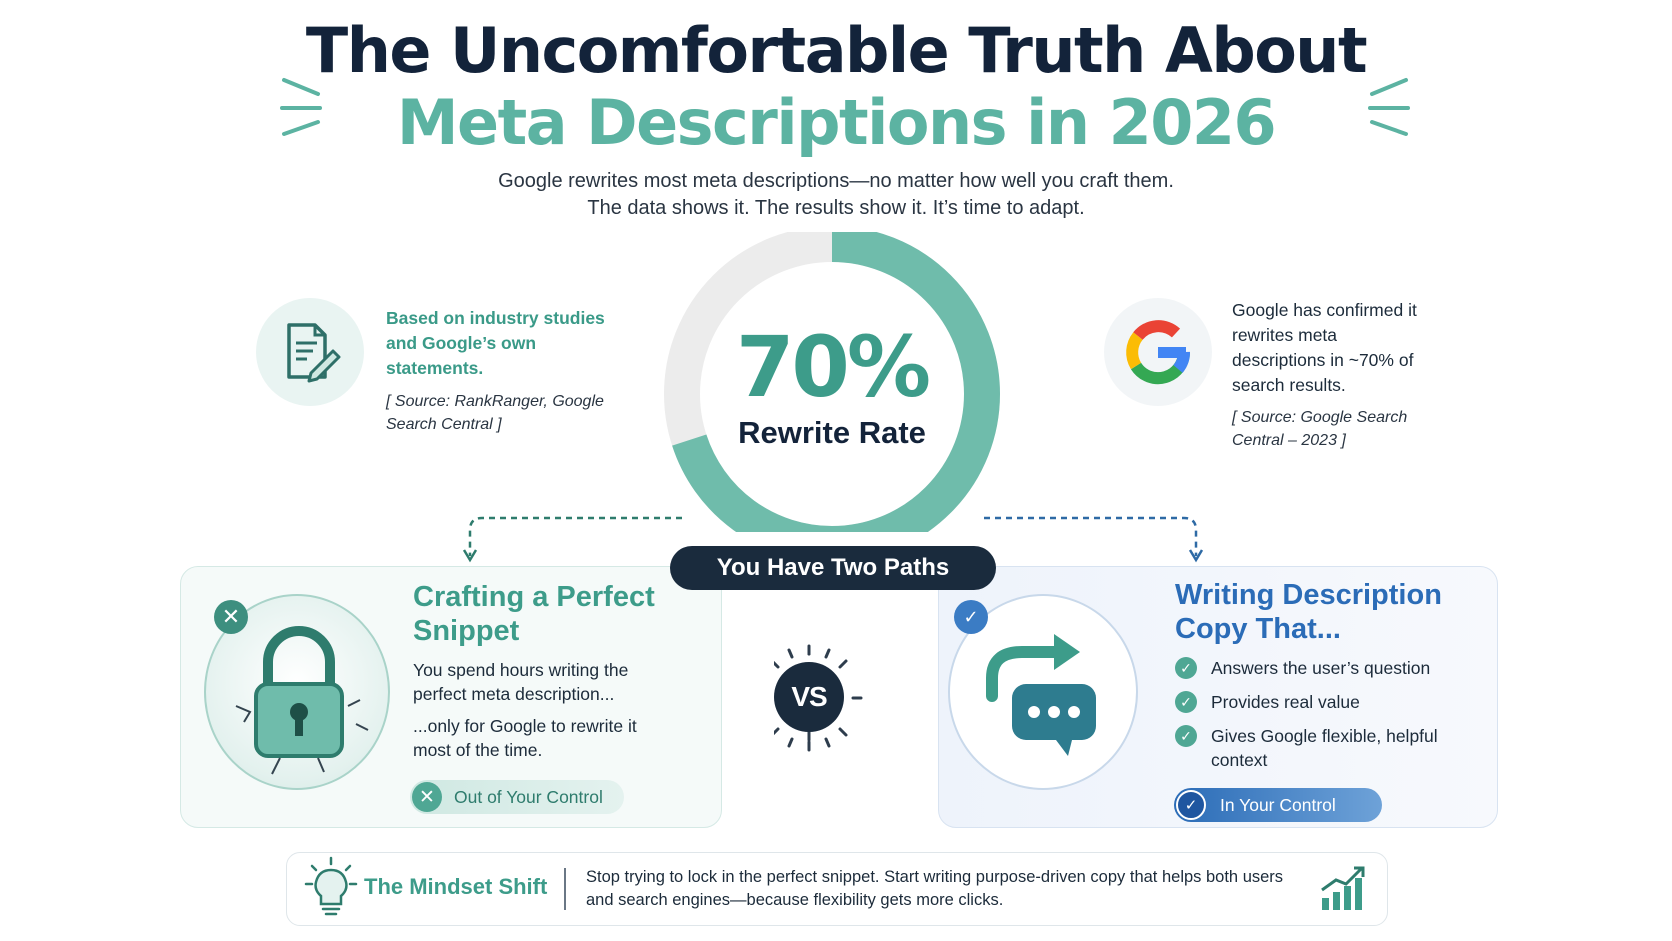 Image resolution: width=1672 pixels, height=941 pixels. What do you see at coordinates (1094, 539) in the screenshot?
I see `connector-right` at bounding box center [1094, 539].